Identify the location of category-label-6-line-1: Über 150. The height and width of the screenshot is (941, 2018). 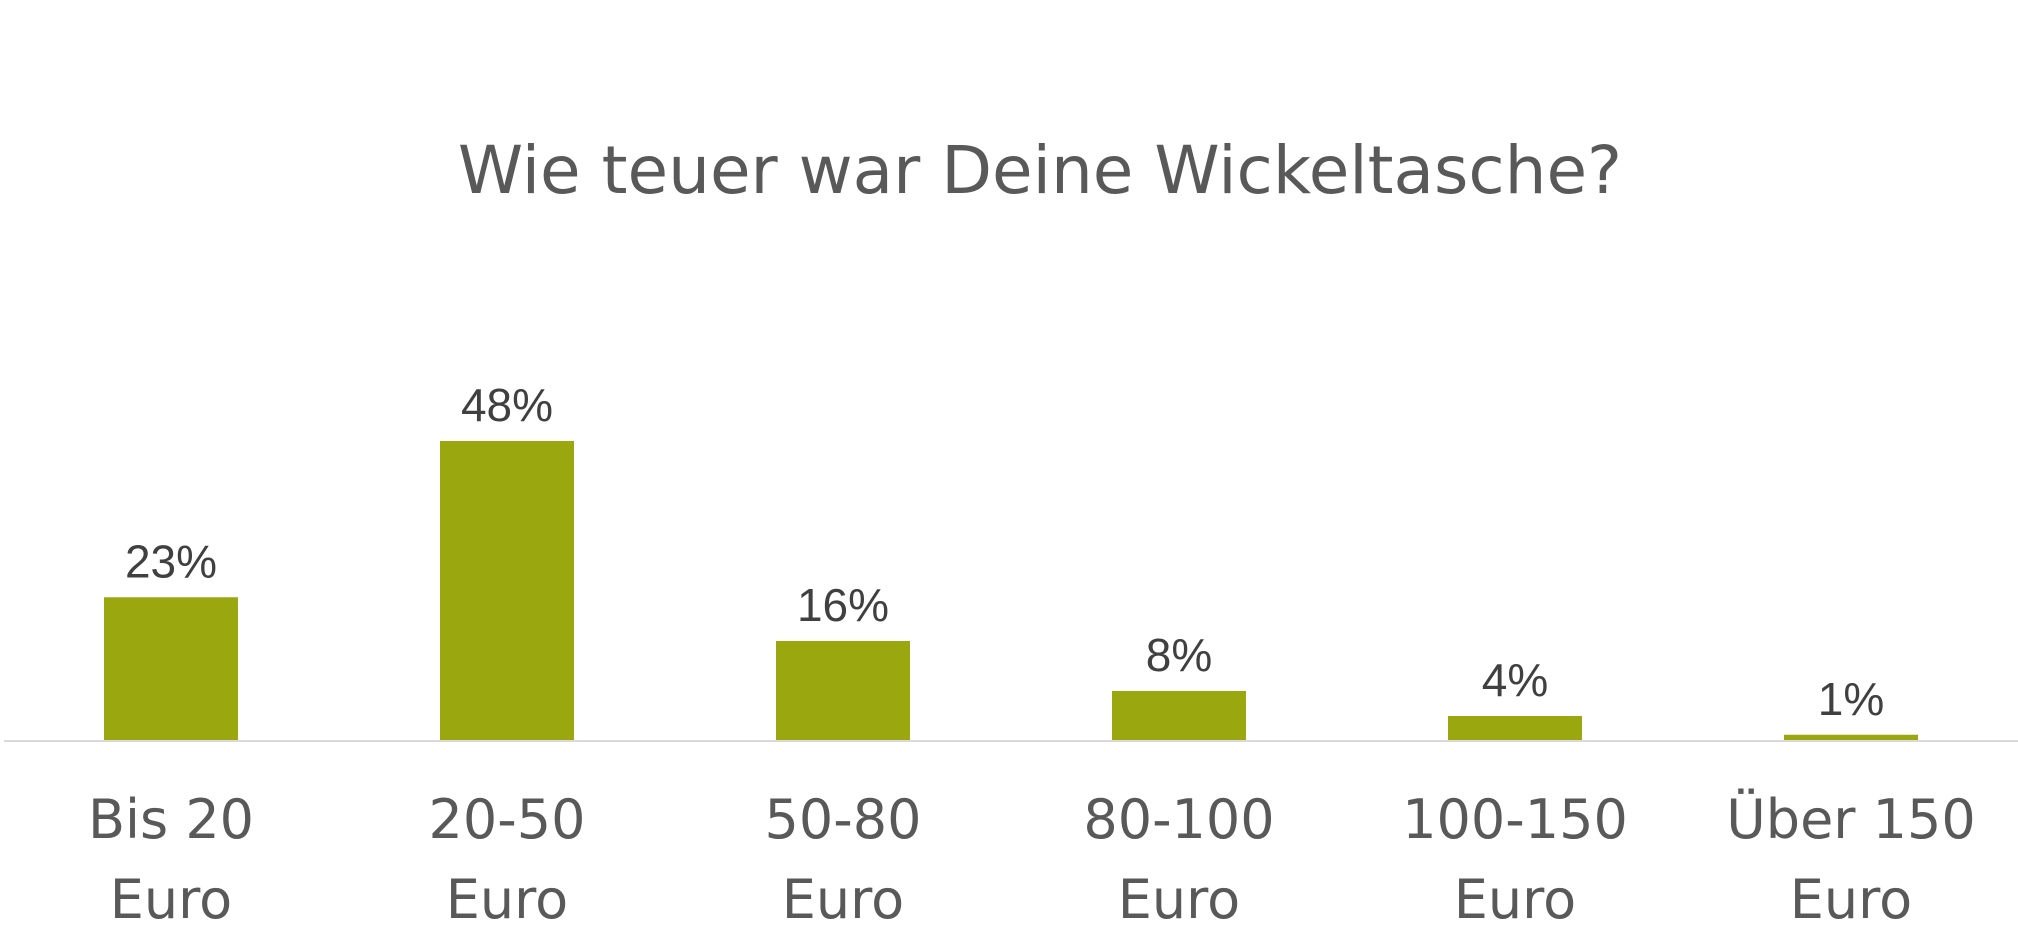
(1850, 819).